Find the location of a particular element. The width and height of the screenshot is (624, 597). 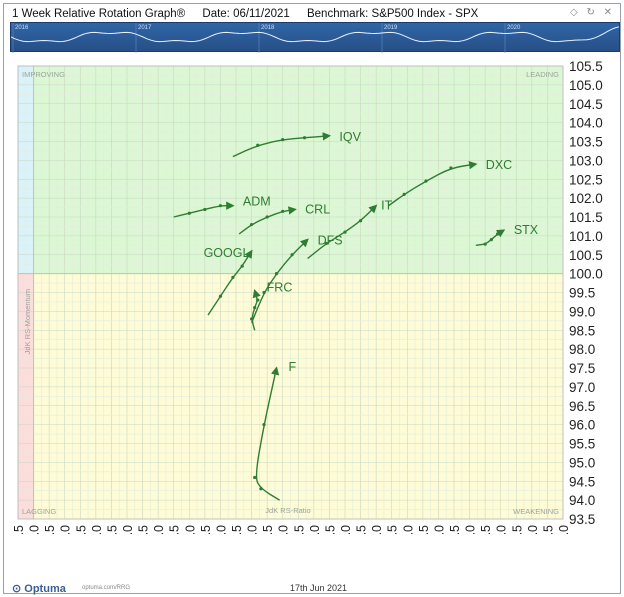

tail-adm is located at coordinates (204, 209).